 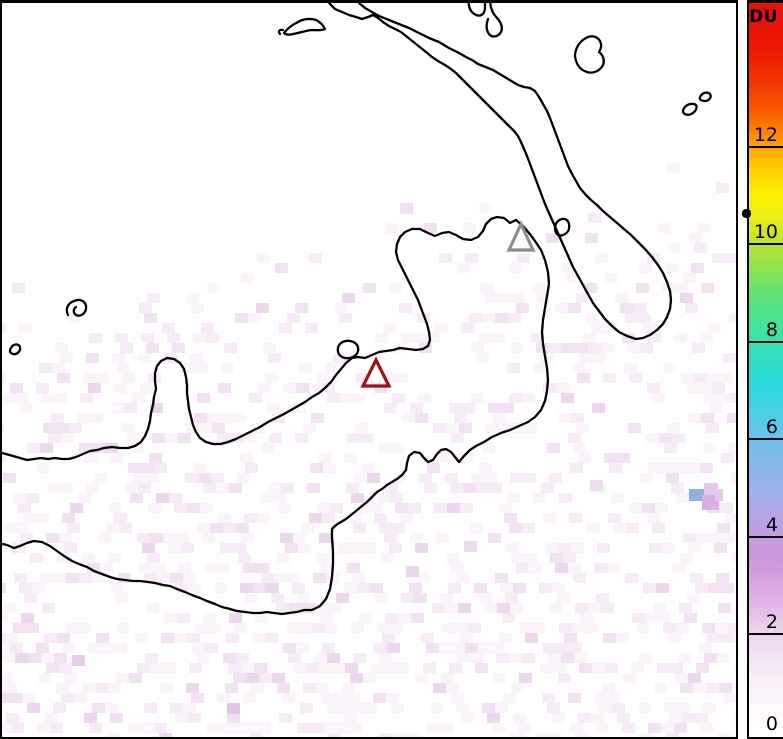 I want to click on oval-island-central, so click(x=348, y=349).